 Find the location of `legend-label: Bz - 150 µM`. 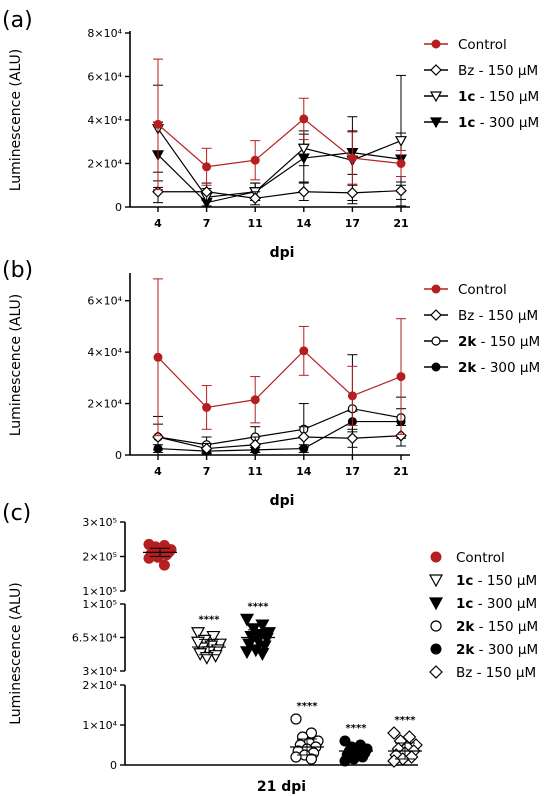

legend-label: Bz - 150 µM is located at coordinates (496, 673).